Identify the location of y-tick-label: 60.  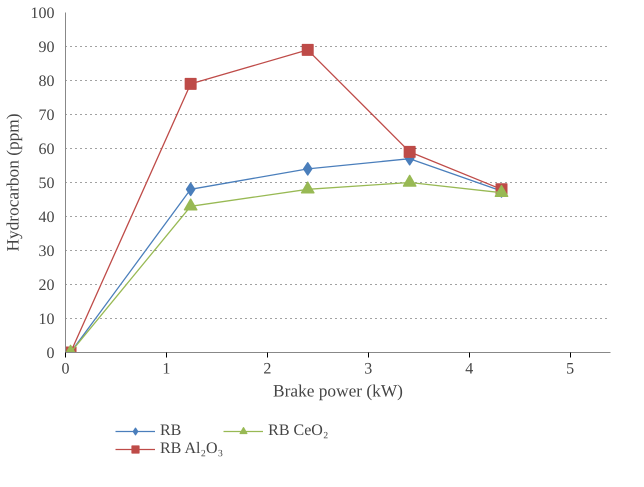
(46, 149).